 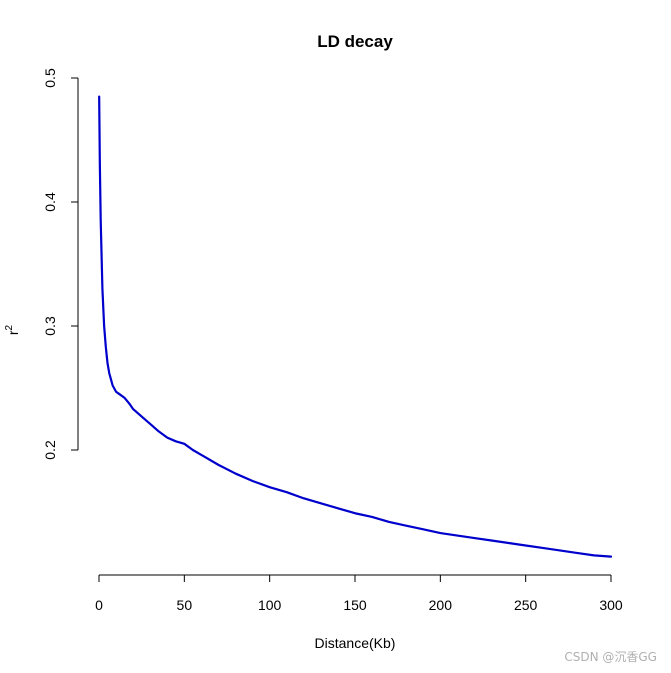 What do you see at coordinates (355, 41) in the screenshot?
I see `chart-title: LD decay` at bounding box center [355, 41].